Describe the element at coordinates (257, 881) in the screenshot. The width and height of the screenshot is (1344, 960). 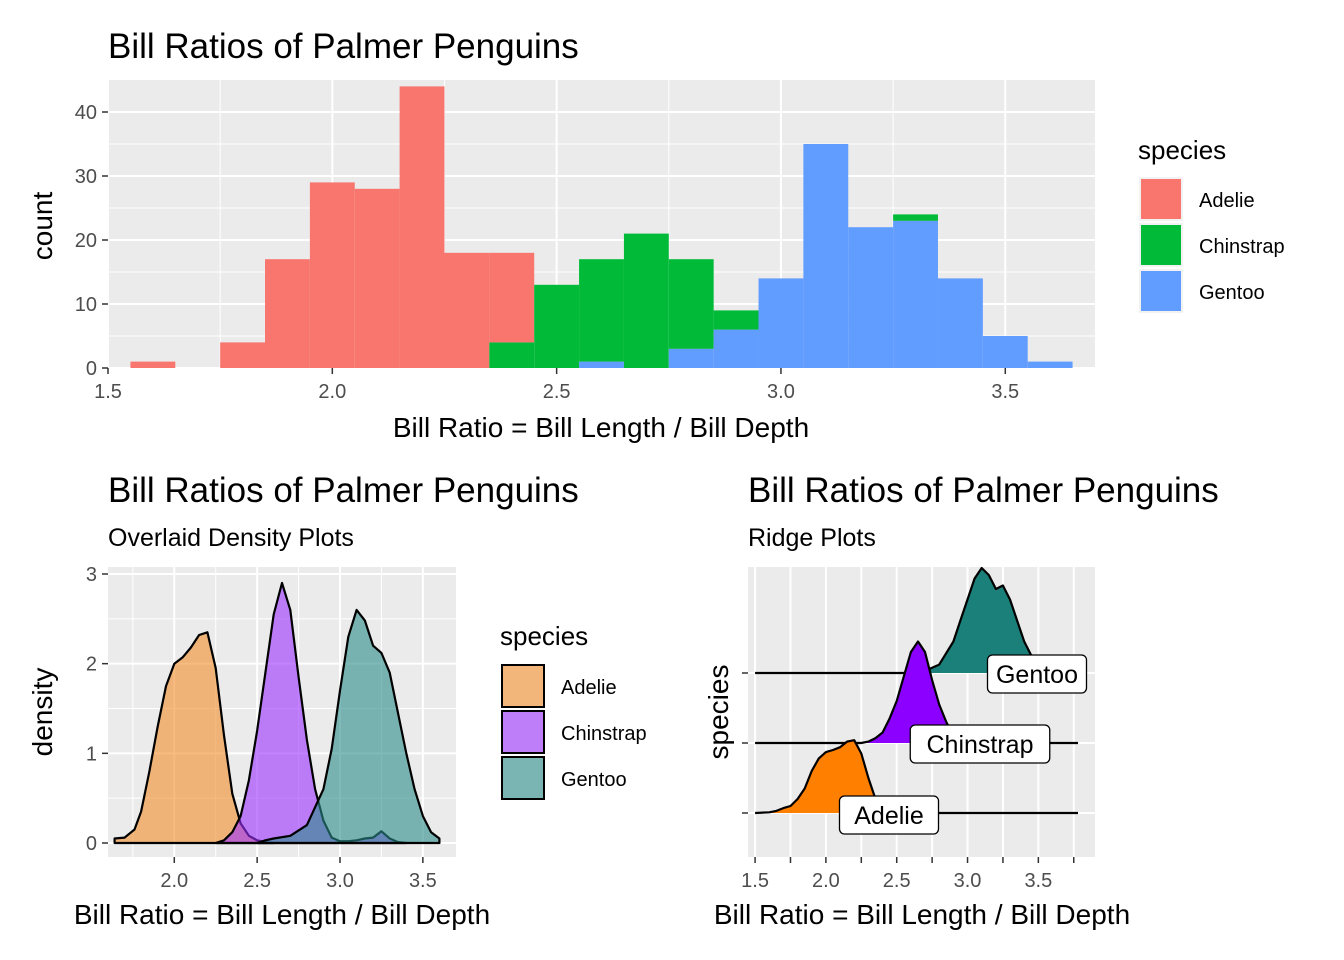
I see `density-x-tick-label: 2.5` at that location.